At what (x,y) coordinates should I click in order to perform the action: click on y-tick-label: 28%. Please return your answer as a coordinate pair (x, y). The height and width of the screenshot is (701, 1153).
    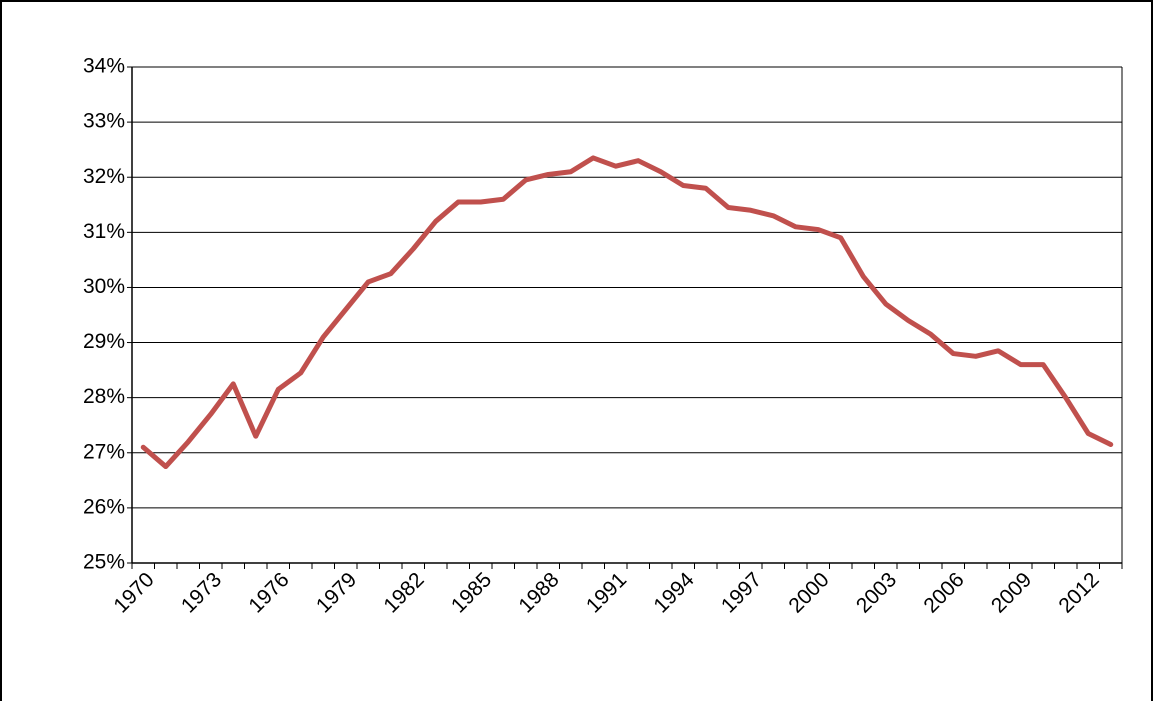
    Looking at the image, I should click on (104, 396).